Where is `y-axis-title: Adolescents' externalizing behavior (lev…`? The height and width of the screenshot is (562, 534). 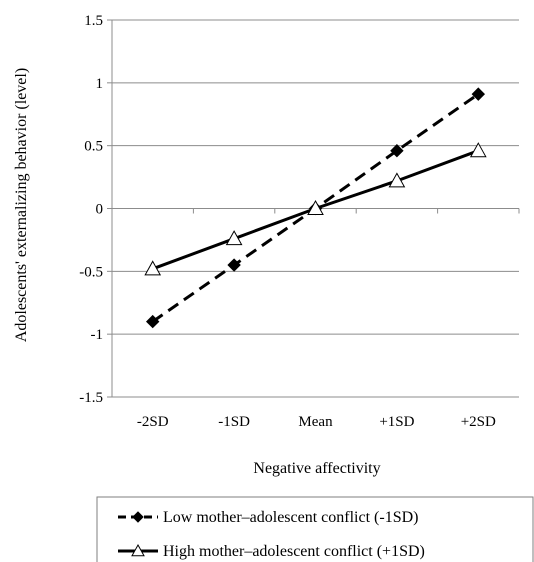 y-axis-title: Adolescents' externalizing behavior (lev… is located at coordinates (21, 205).